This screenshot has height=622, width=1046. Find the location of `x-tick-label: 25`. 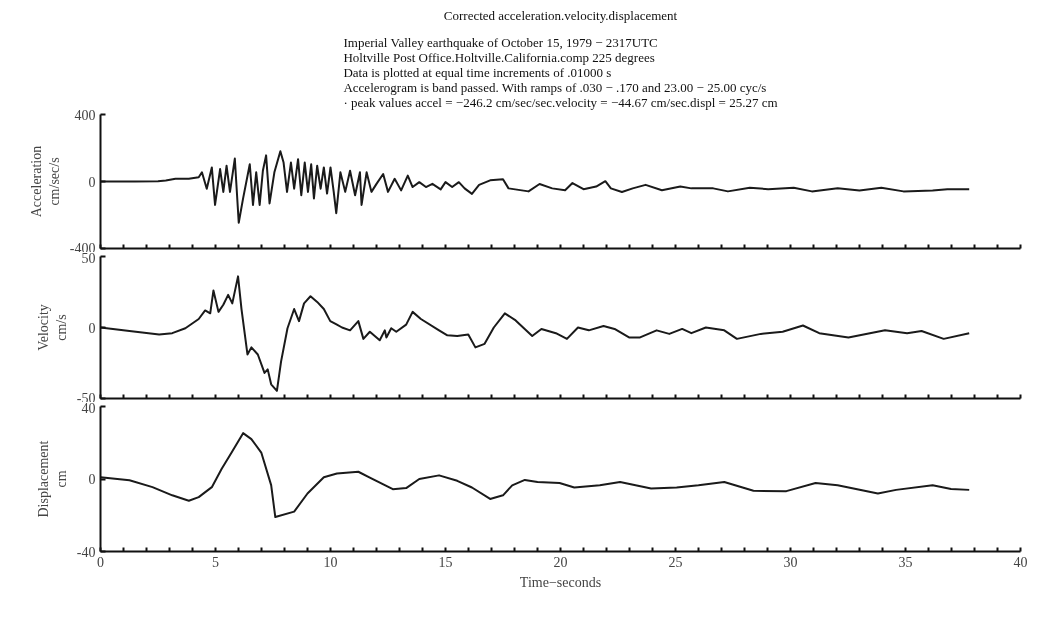

x-tick-label: 25 is located at coordinates (675, 562).